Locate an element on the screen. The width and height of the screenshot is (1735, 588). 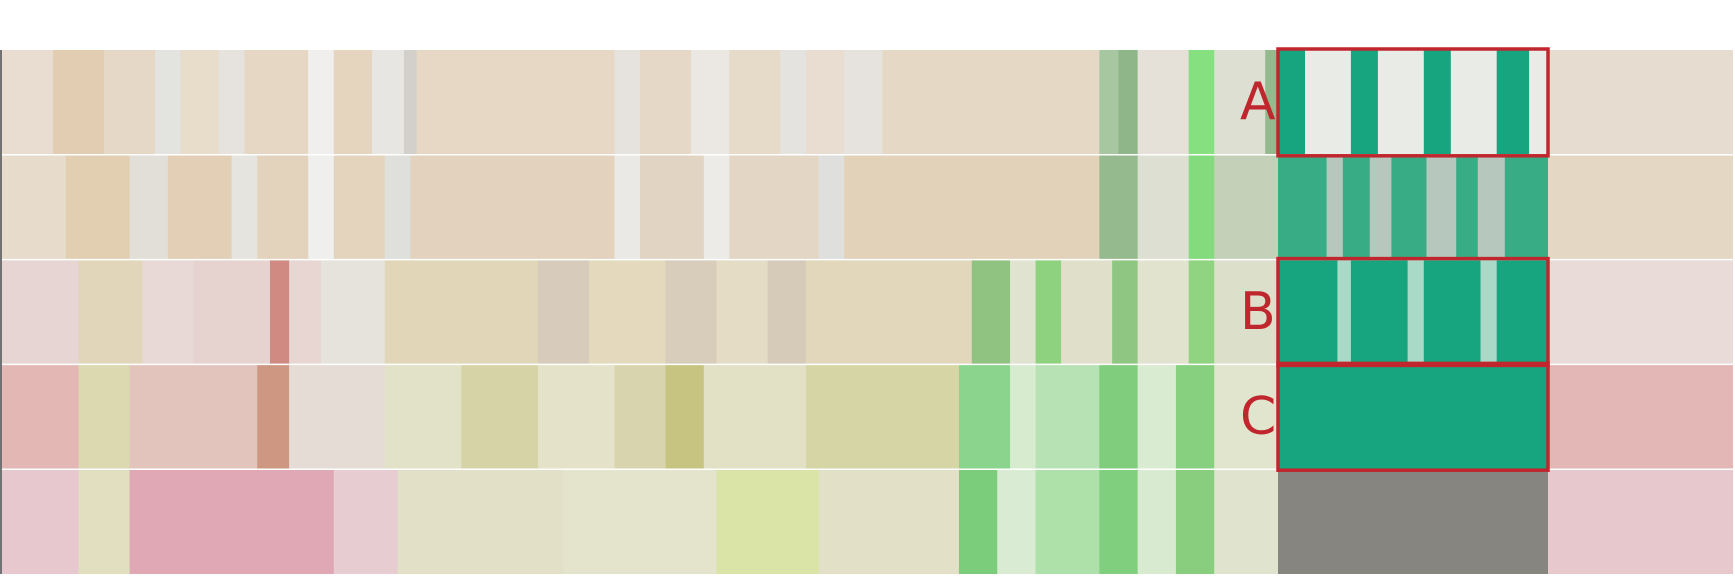
callout-boxes is located at coordinates (1413, 259).